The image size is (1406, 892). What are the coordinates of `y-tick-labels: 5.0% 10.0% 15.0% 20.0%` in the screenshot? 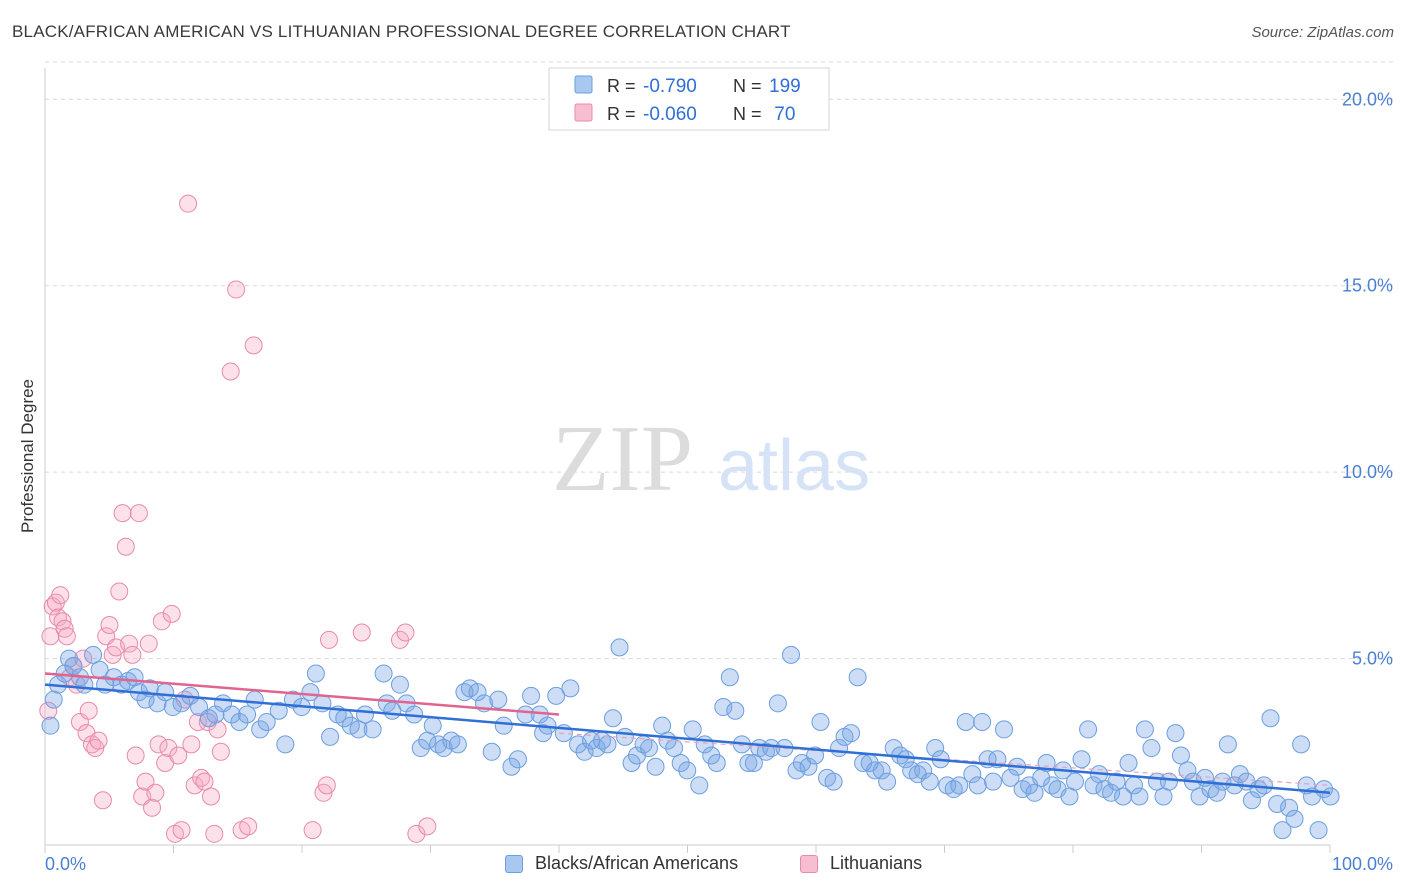 It's located at (1367, 378).